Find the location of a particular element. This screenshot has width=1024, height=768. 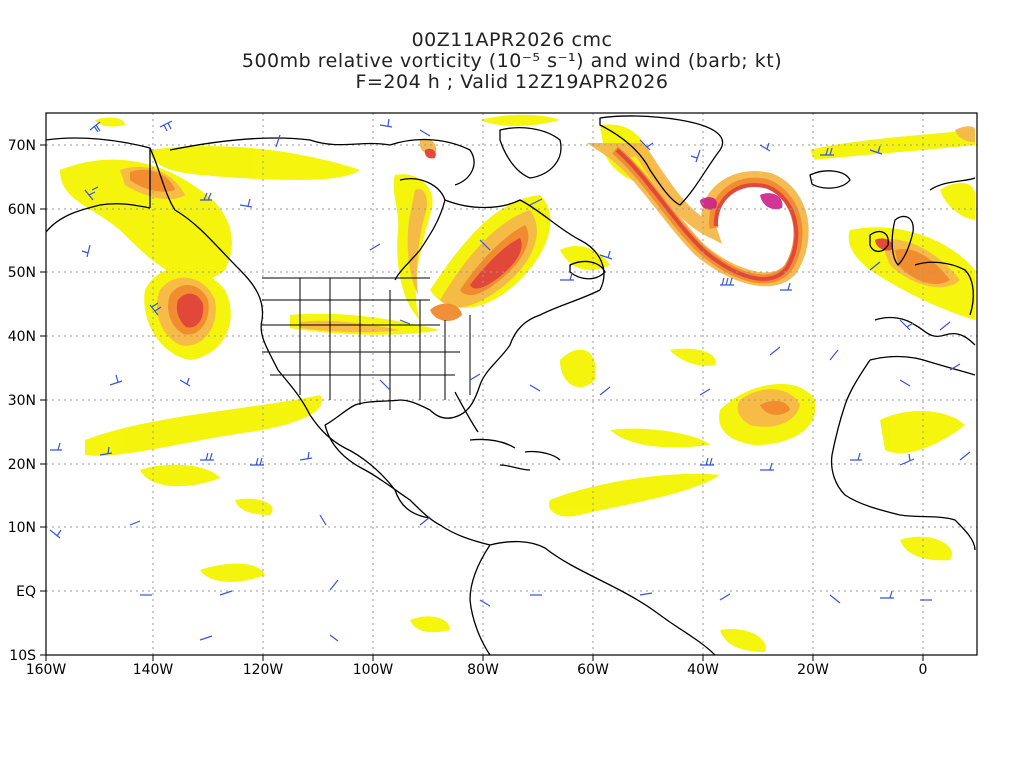

lat-label: EQ is located at coordinates (26, 592).